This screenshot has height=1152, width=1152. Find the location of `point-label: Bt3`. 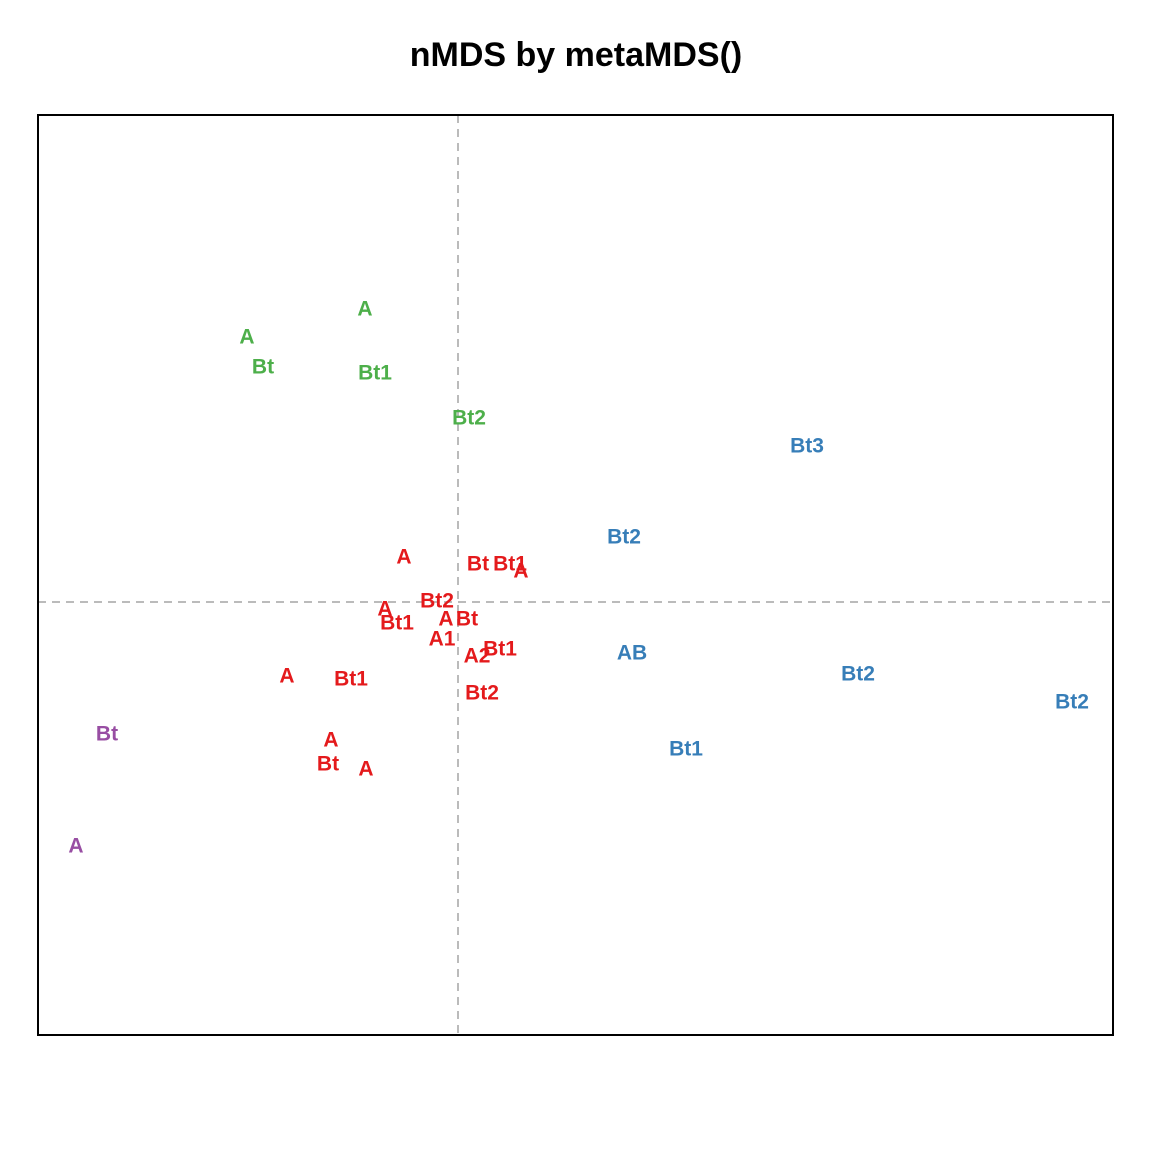

point-label: Bt3 is located at coordinates (807, 446).